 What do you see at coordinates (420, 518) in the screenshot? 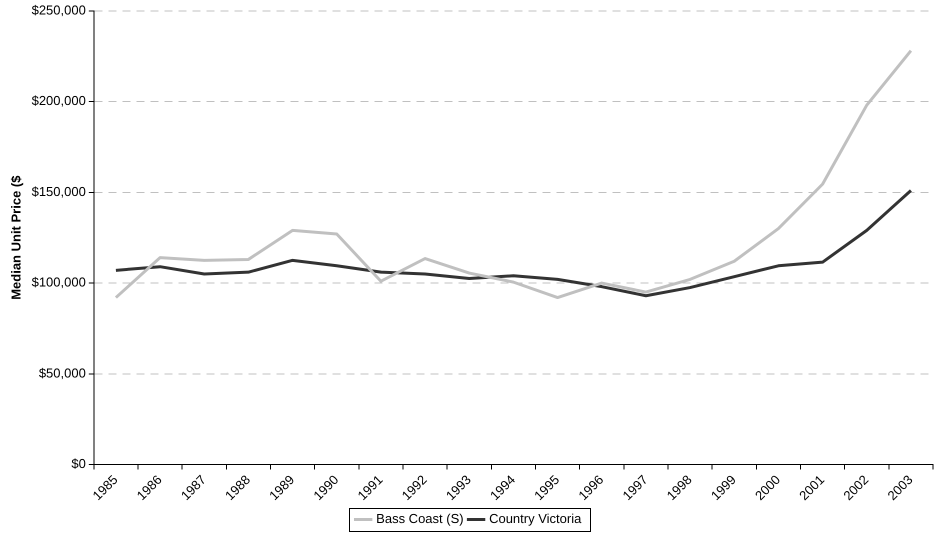
I see `legend-label: Bass Coast (S)` at bounding box center [420, 518].